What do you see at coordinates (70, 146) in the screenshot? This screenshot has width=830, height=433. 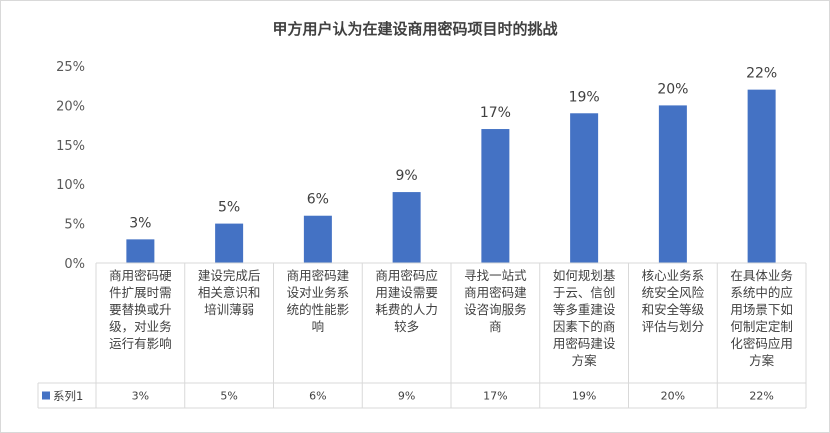 I see `y-tick-label: 15%` at bounding box center [70, 146].